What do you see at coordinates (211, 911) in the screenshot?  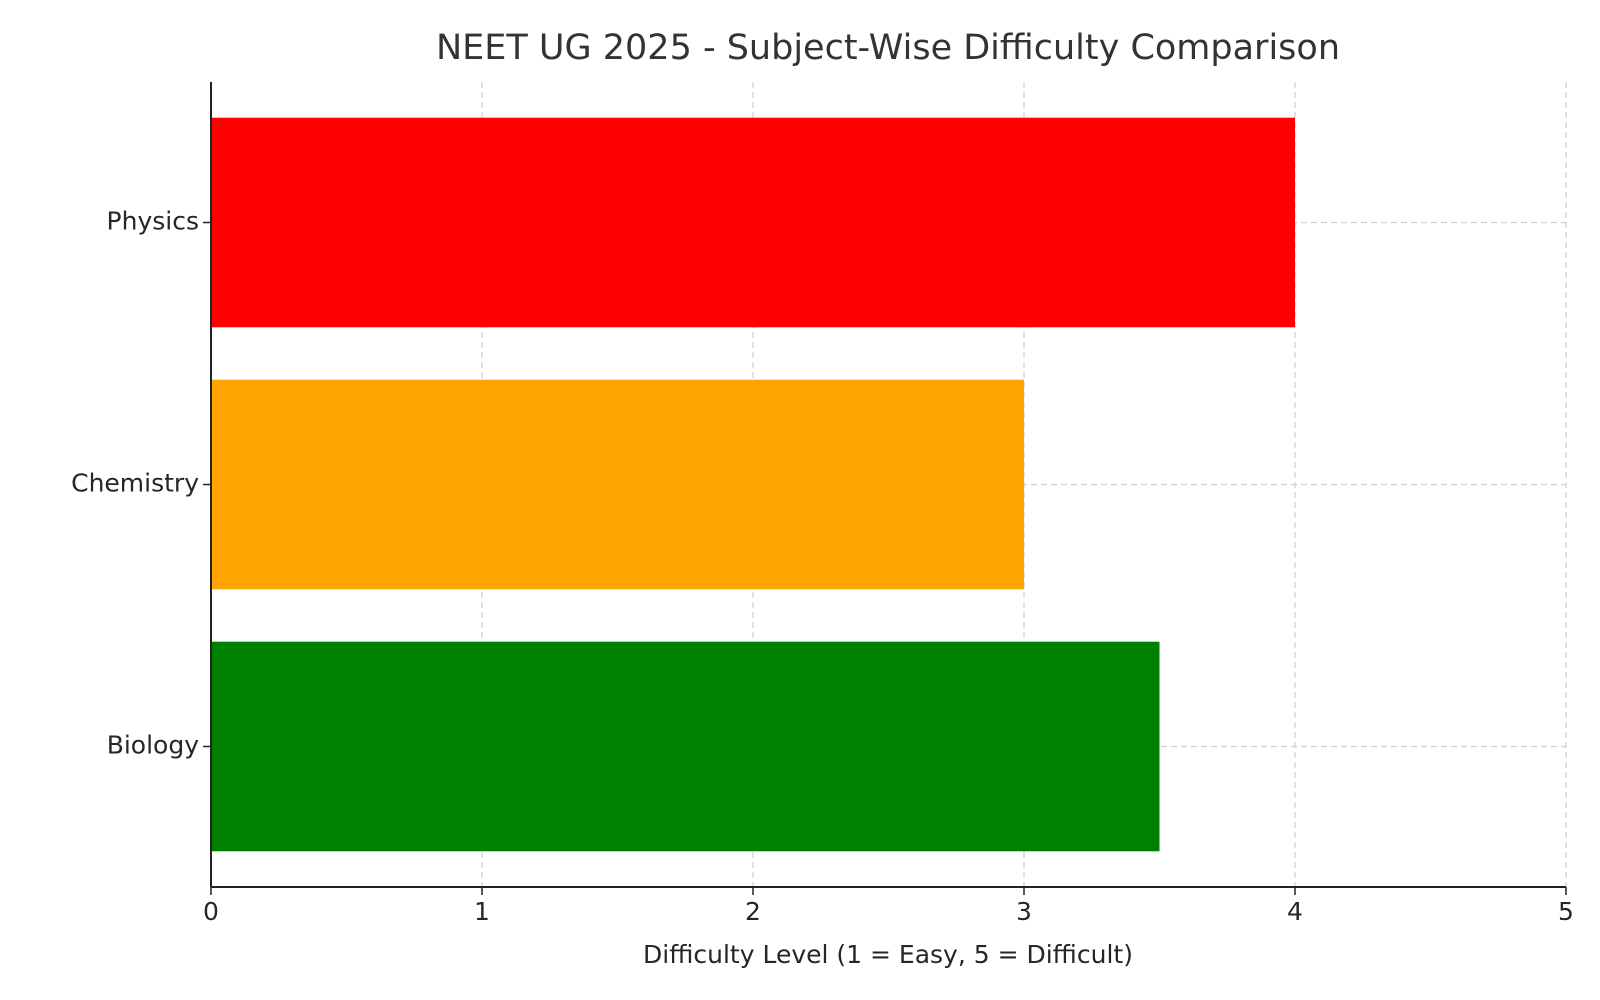 I see `x-tick-label: 0` at bounding box center [211, 911].